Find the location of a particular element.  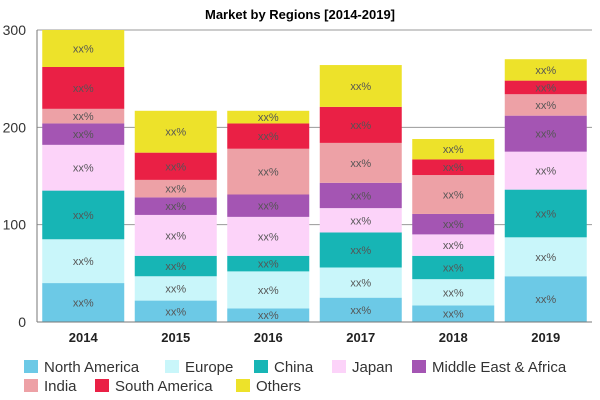

legend-item: India is located at coordinates (50, 386).